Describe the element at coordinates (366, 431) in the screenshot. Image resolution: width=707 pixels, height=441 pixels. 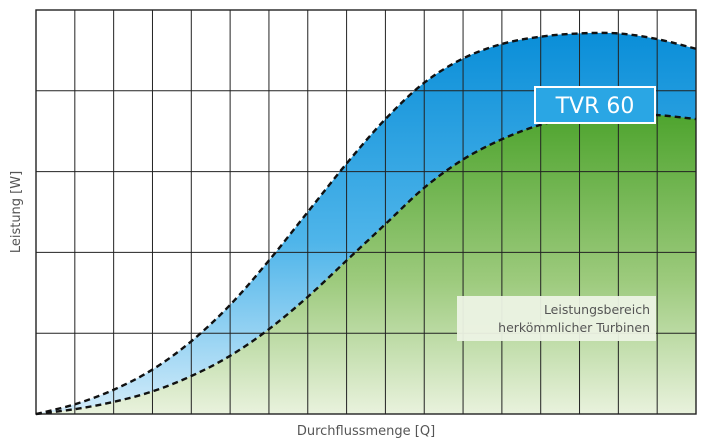
I see `x-axis-label: Durchflussmenge [Q]` at that location.